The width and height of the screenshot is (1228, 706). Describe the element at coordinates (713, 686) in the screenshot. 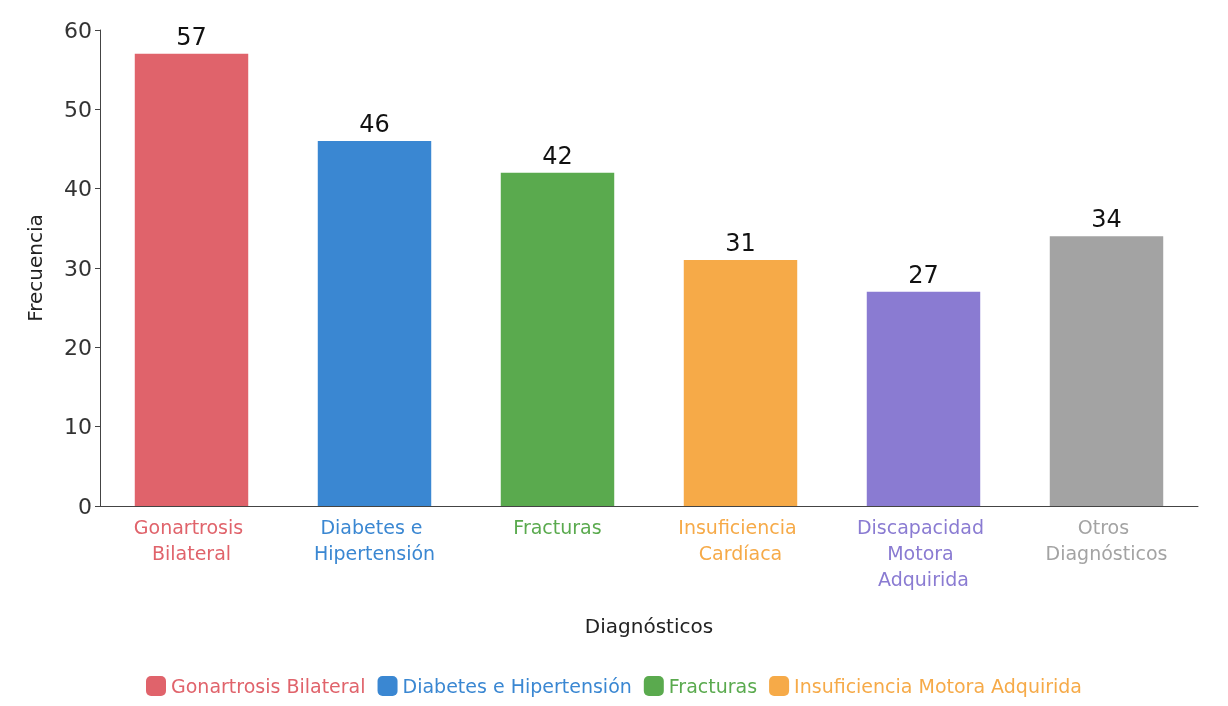

I see `legend-label: Fracturas` at that location.